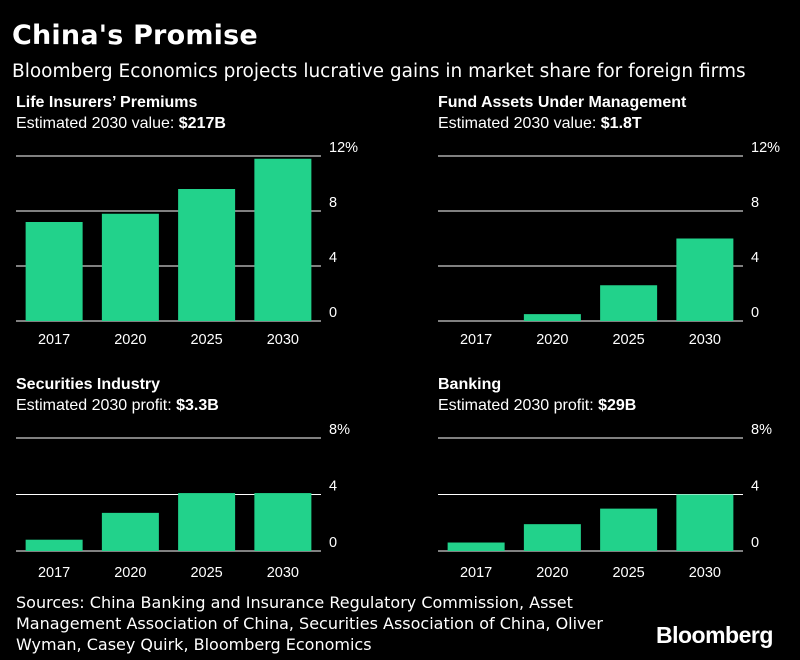  What do you see at coordinates (714, 635) in the screenshot?
I see `bloomberg-logo: Bloomberg` at bounding box center [714, 635].